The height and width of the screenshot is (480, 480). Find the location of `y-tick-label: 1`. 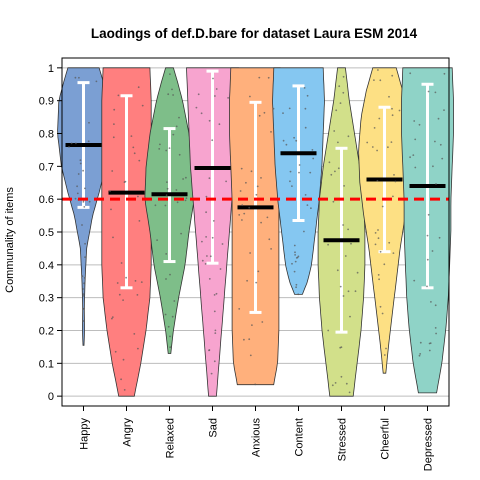

y-tick-label: 1 is located at coordinates (51, 69).